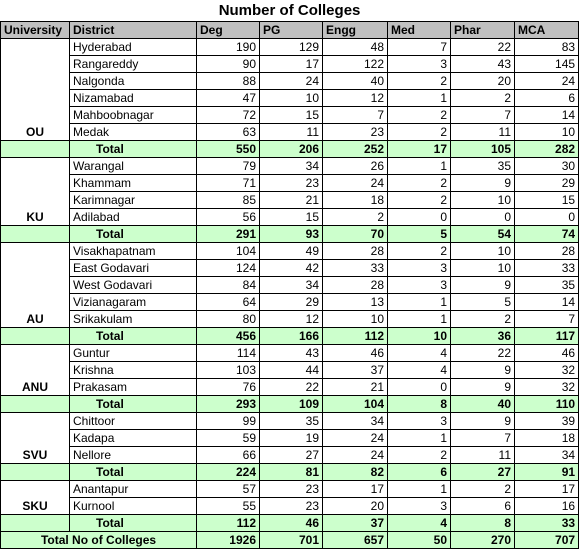 This screenshot has height=554, width=579. Describe the element at coordinates (482, 336) in the screenshot. I see `total-value: 36` at that location.